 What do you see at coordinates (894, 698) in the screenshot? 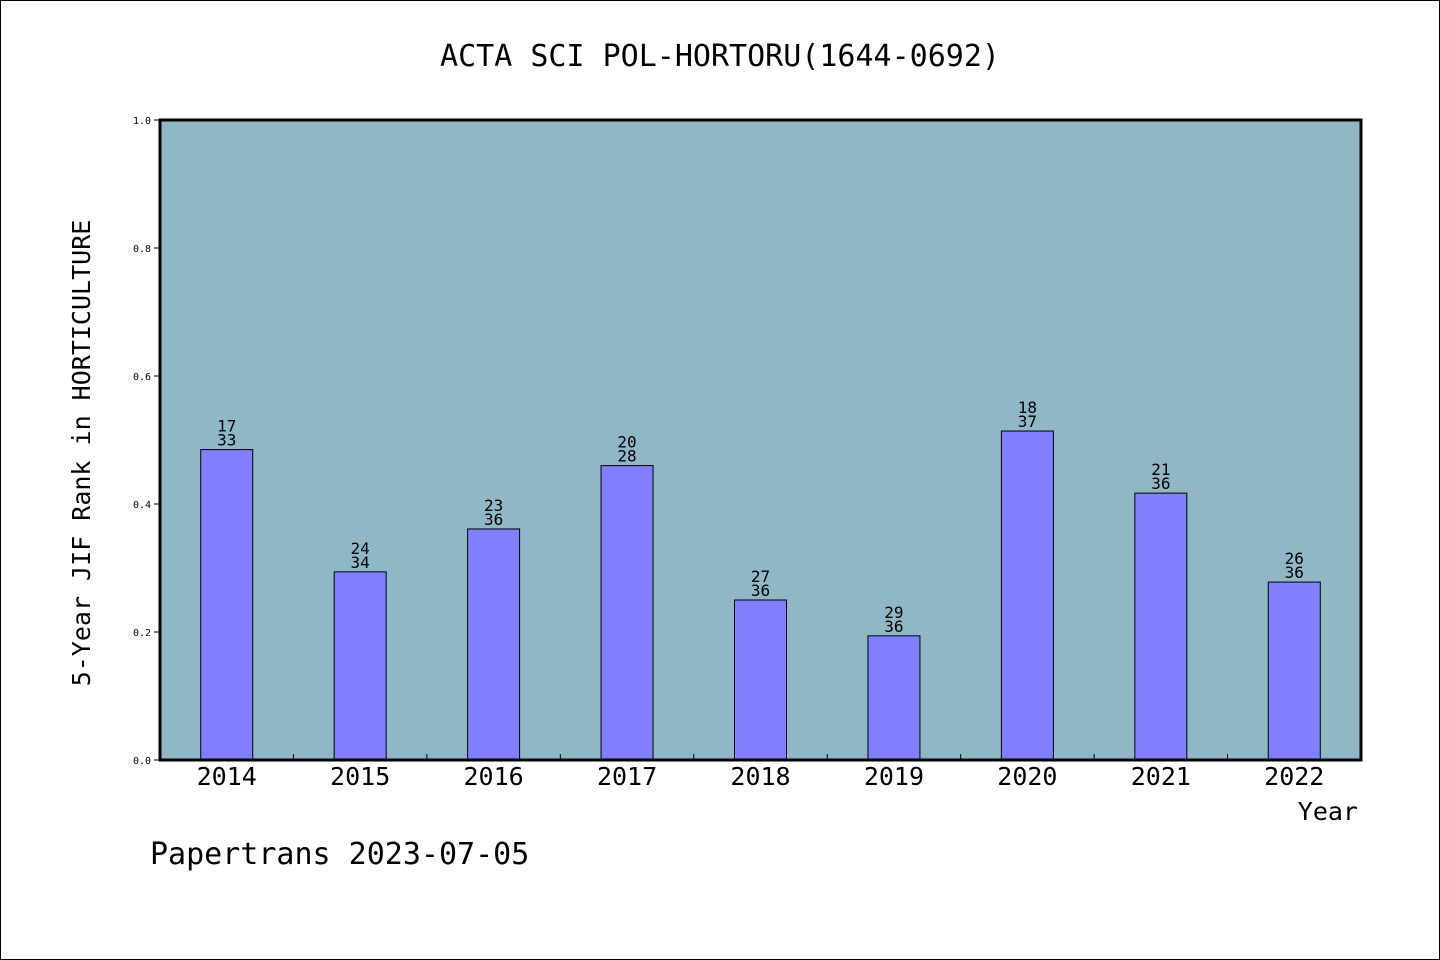
I see `bar-2019` at bounding box center [894, 698].